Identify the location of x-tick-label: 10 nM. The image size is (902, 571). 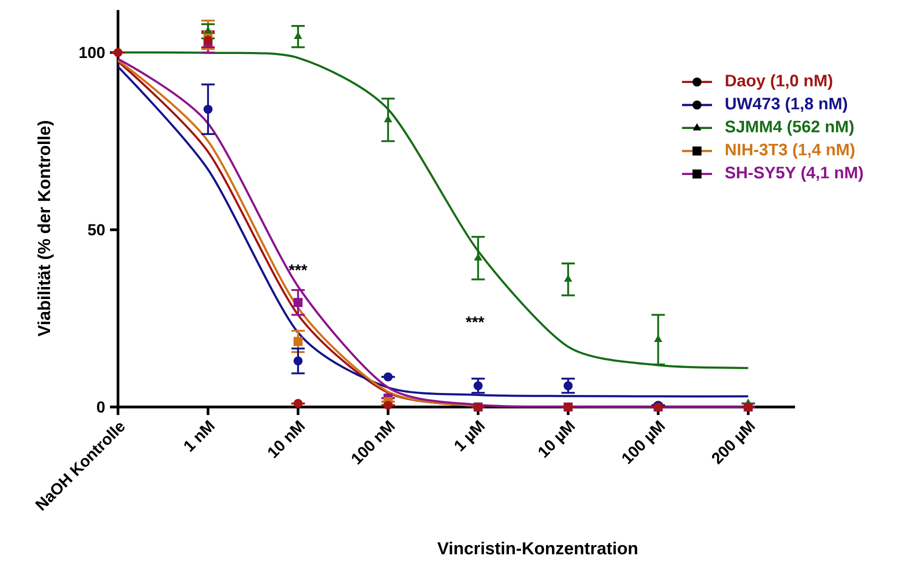
(287, 439).